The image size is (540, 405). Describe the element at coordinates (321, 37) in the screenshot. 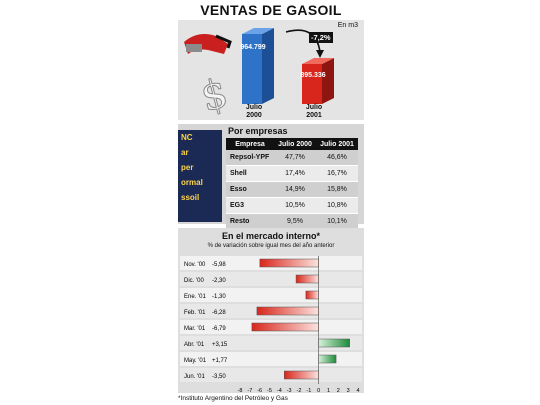

I see `change-badge: -7,2%` at that location.